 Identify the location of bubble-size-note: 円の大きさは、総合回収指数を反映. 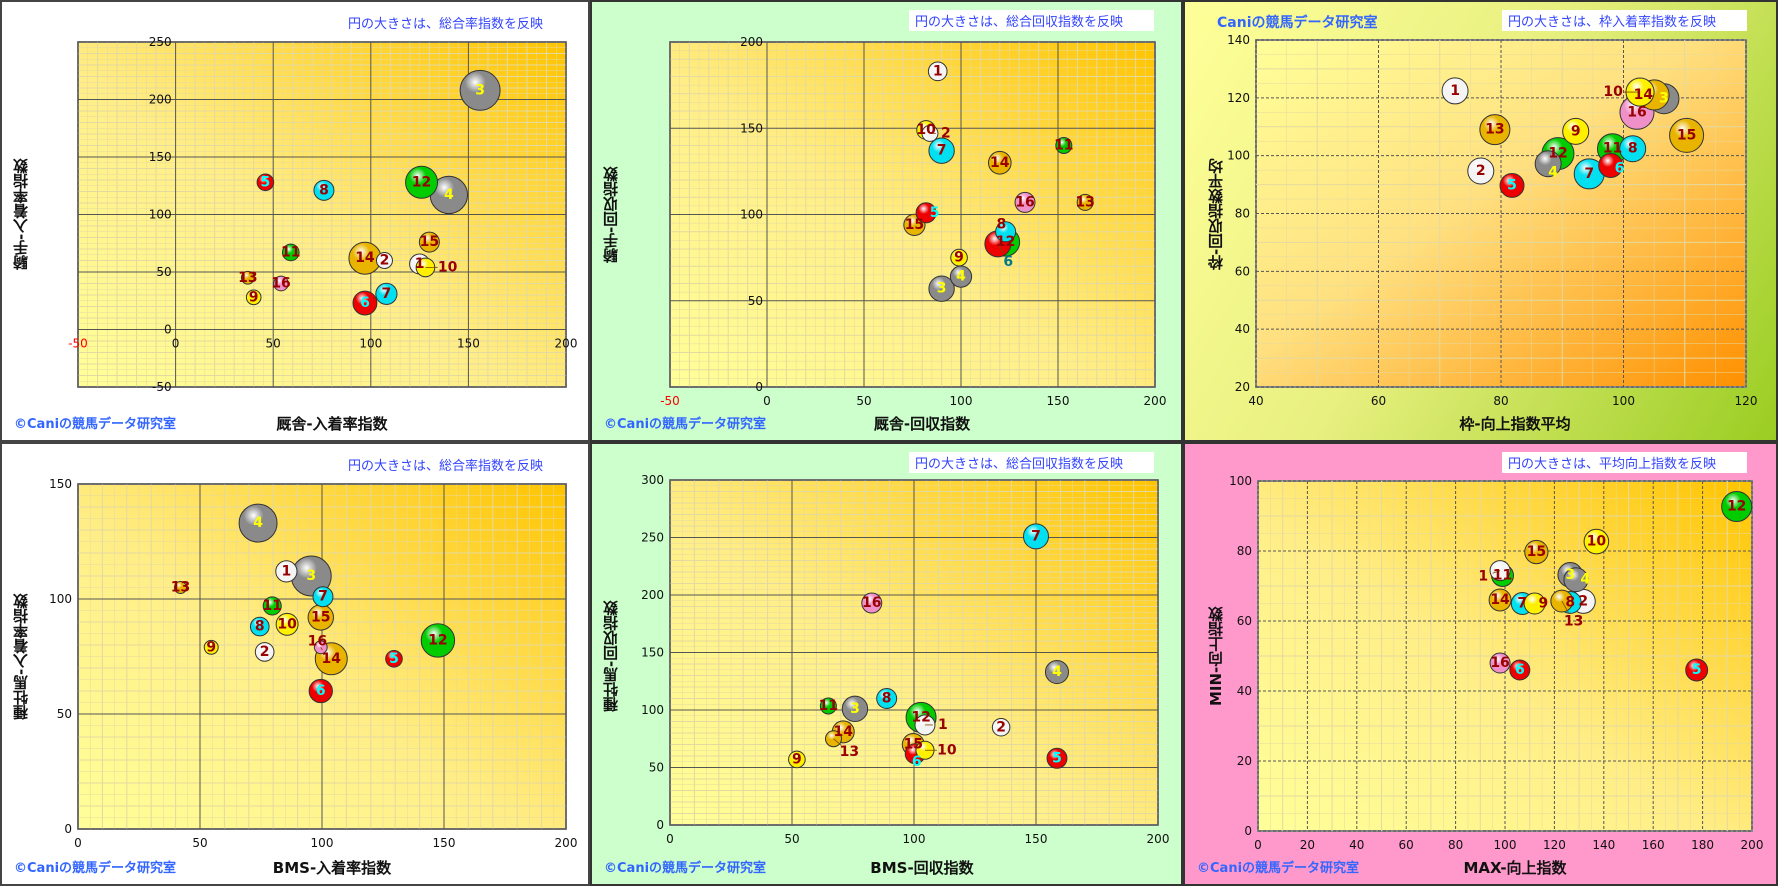
(1031, 462).